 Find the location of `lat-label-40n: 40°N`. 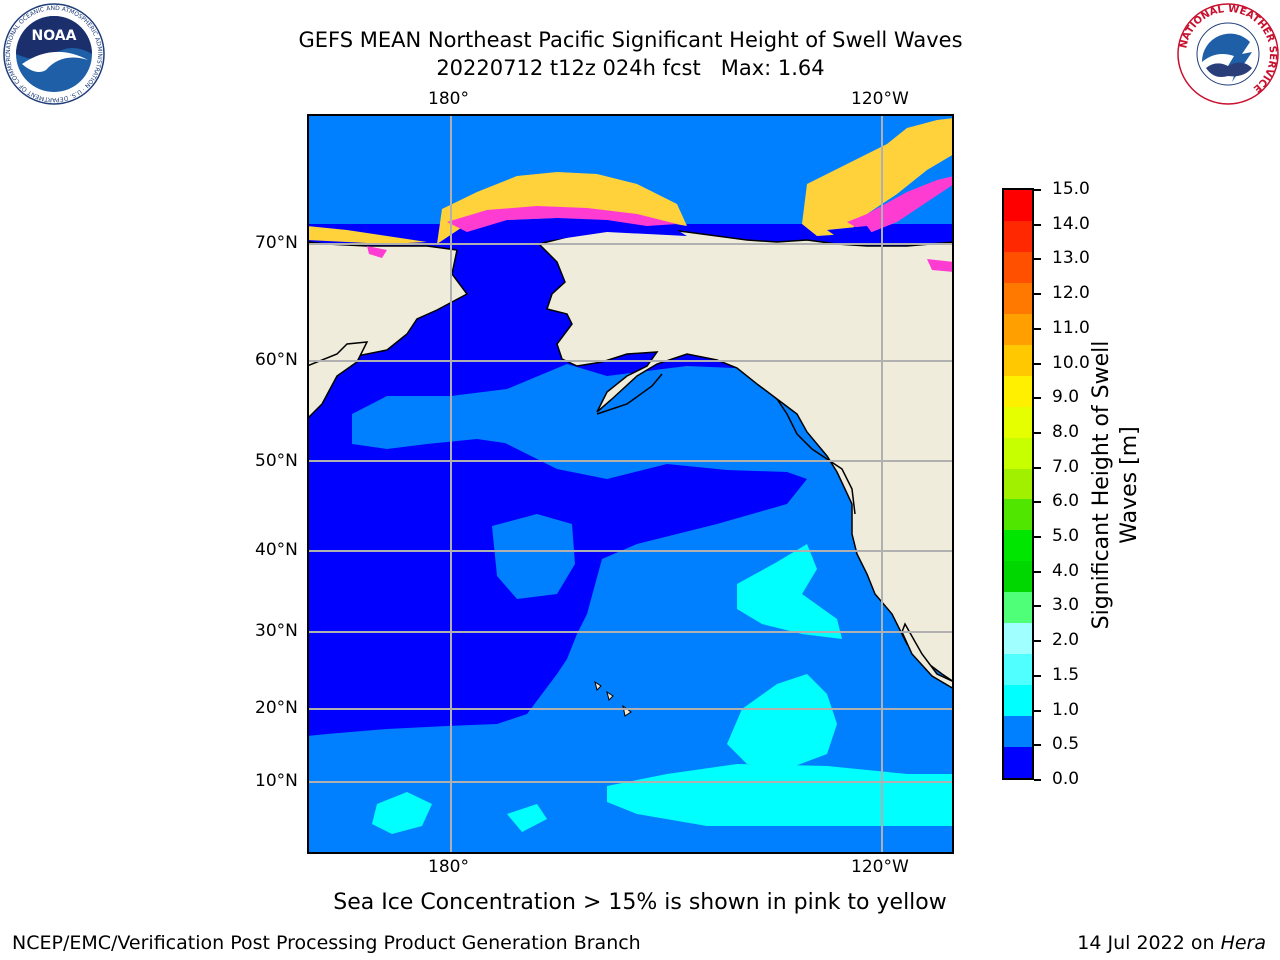

lat-label-40n: 40°N is located at coordinates (276, 550).